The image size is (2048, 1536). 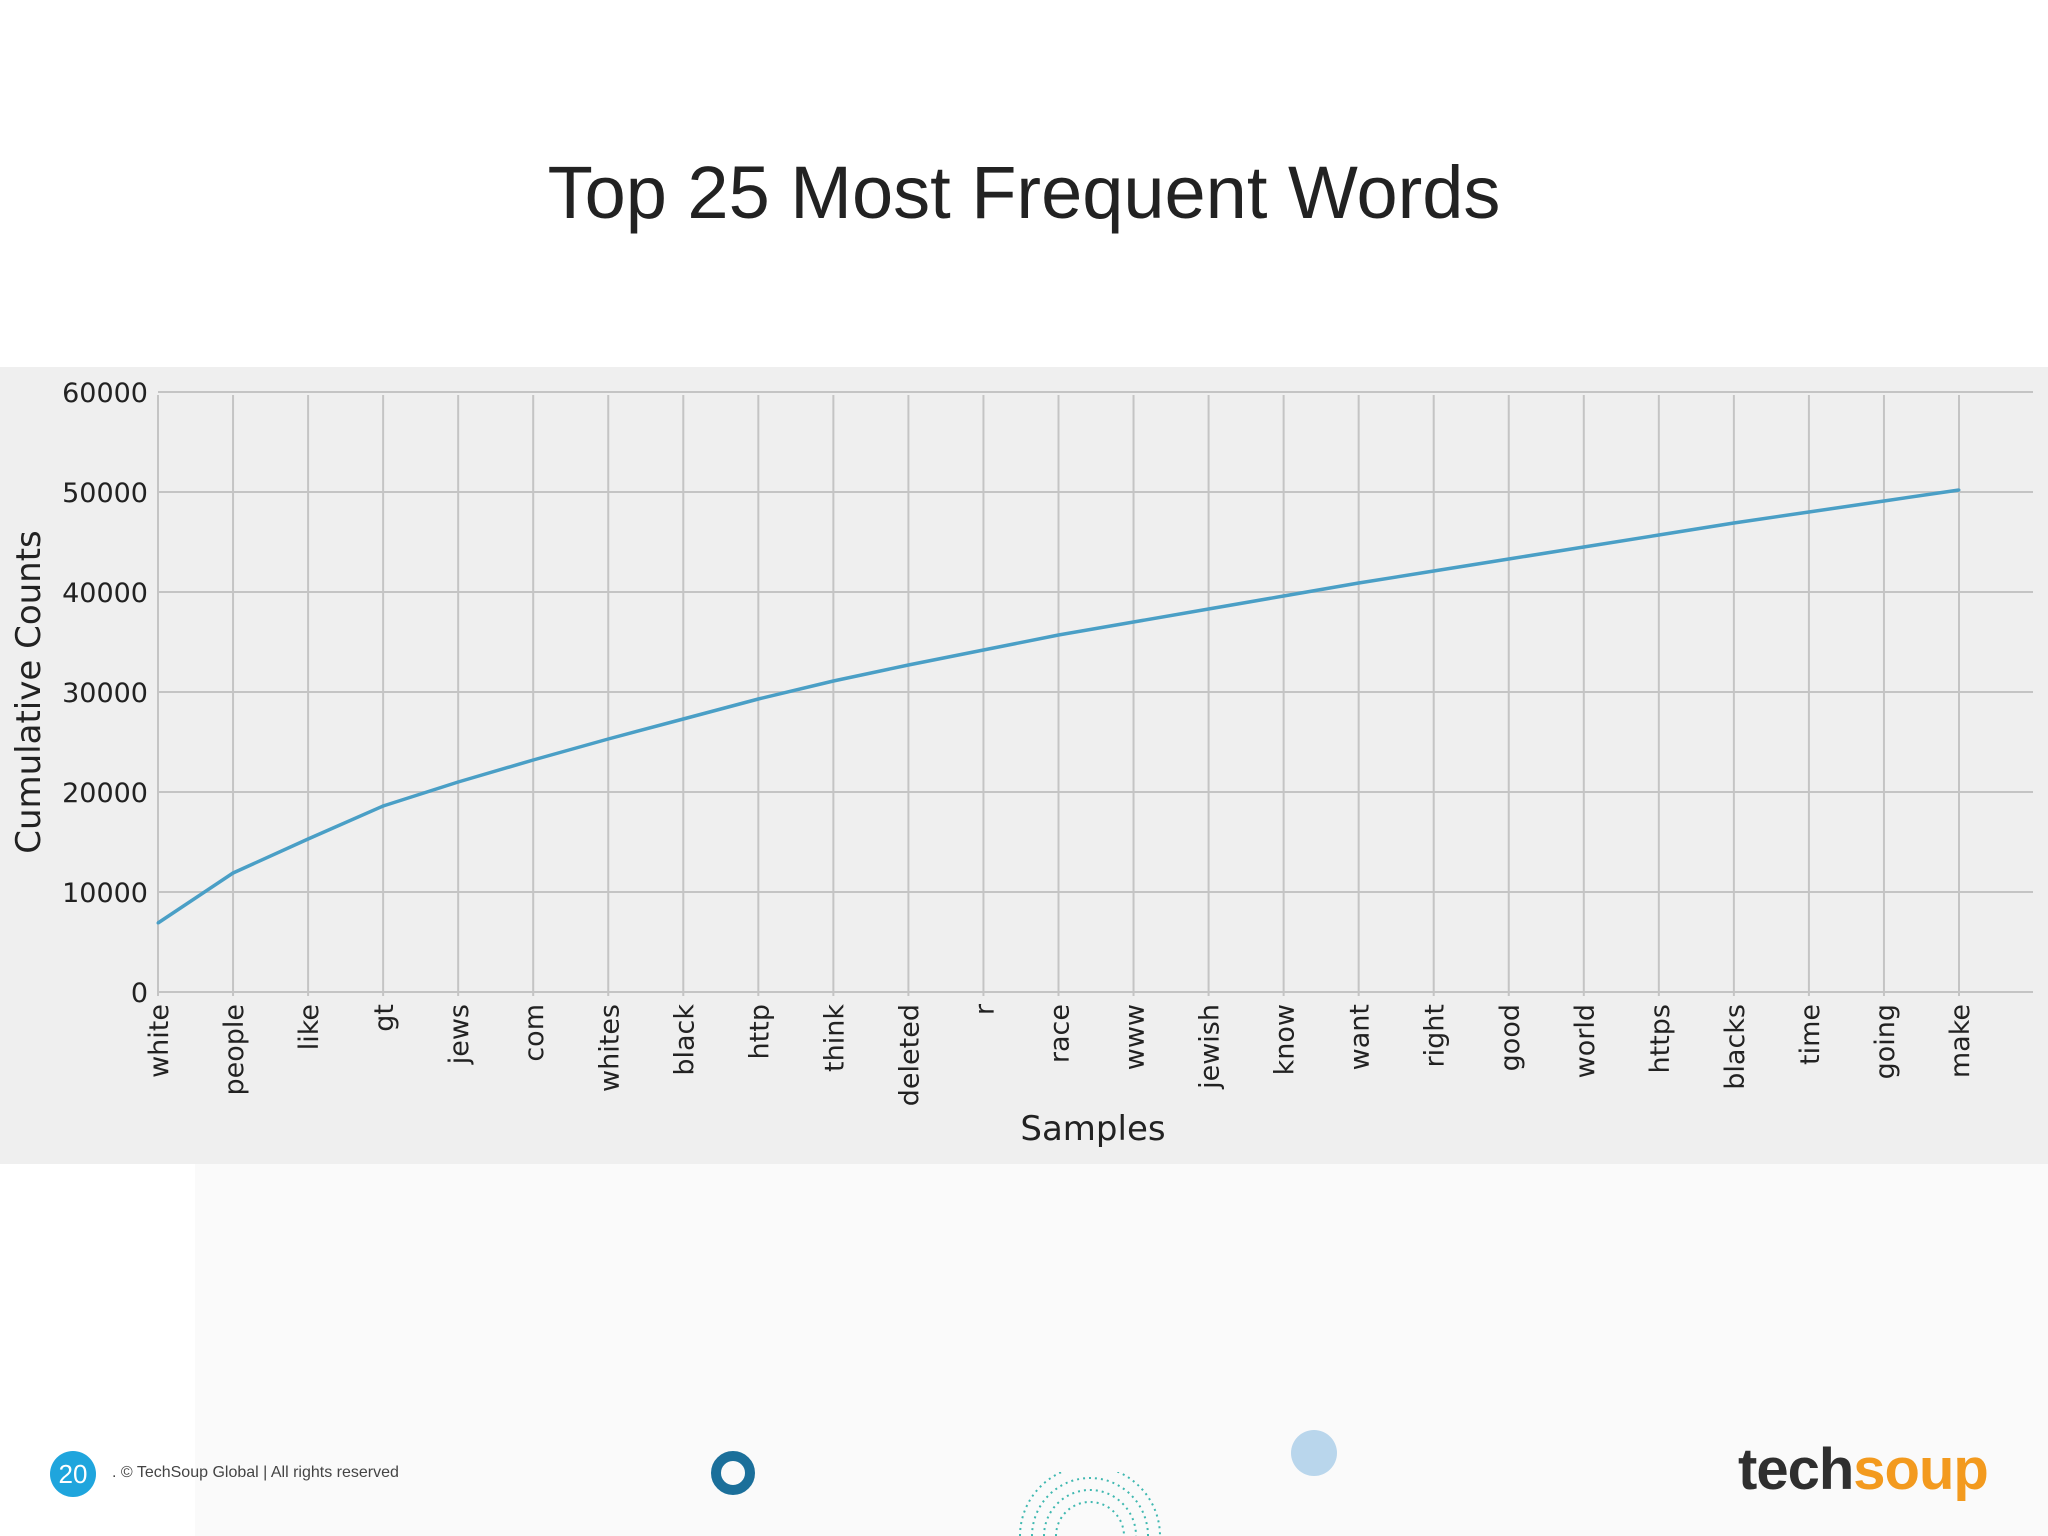 I want to click on x-tick-label: time, so click(x=1810, y=1034).